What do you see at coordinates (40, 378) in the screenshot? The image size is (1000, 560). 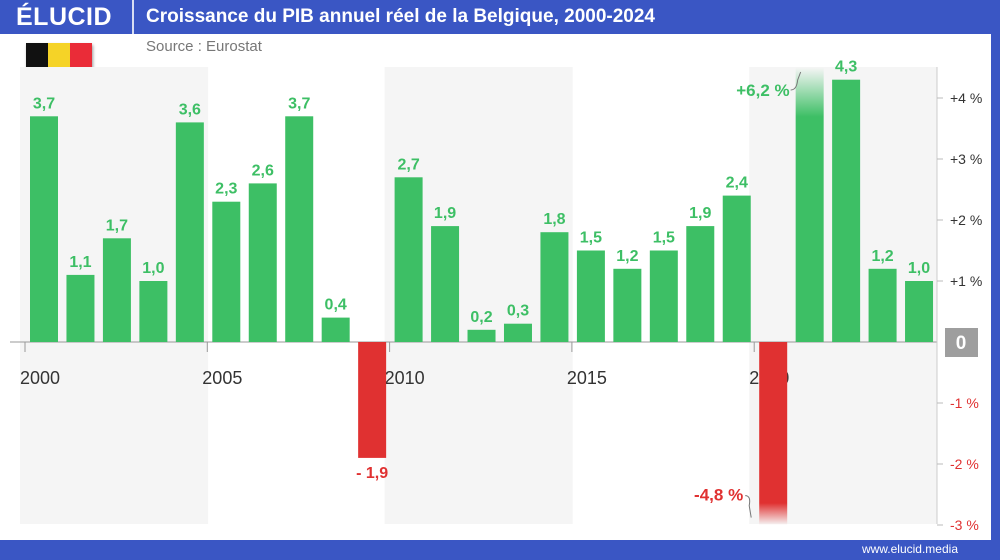 I see `x-tick-label: 2000` at bounding box center [40, 378].